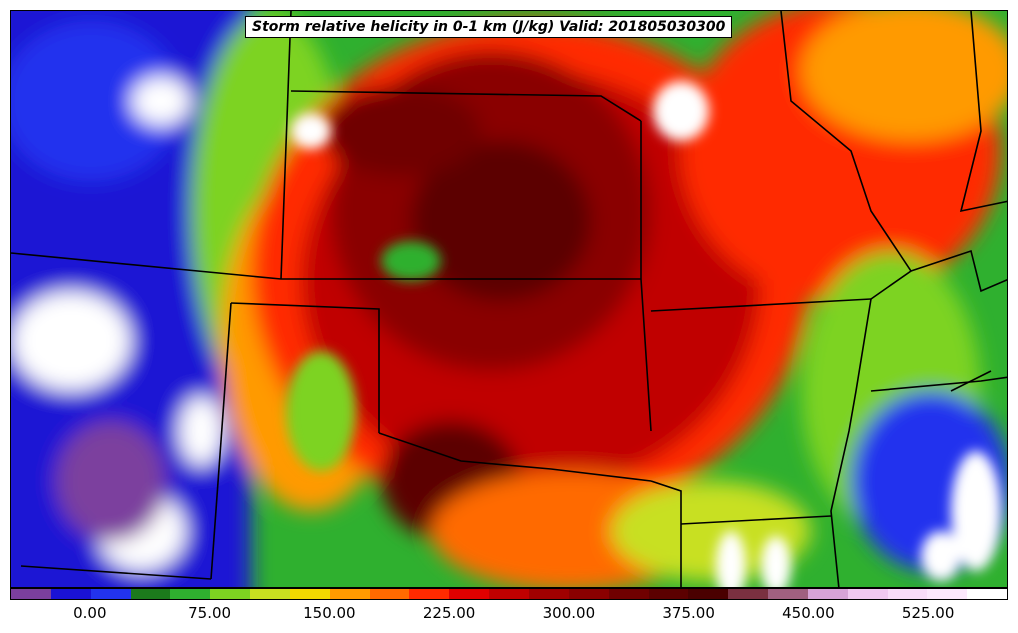 The image size is (1018, 633). Describe the element at coordinates (449, 613) in the screenshot. I see `colorbar-tick-label: 225.00` at that location.